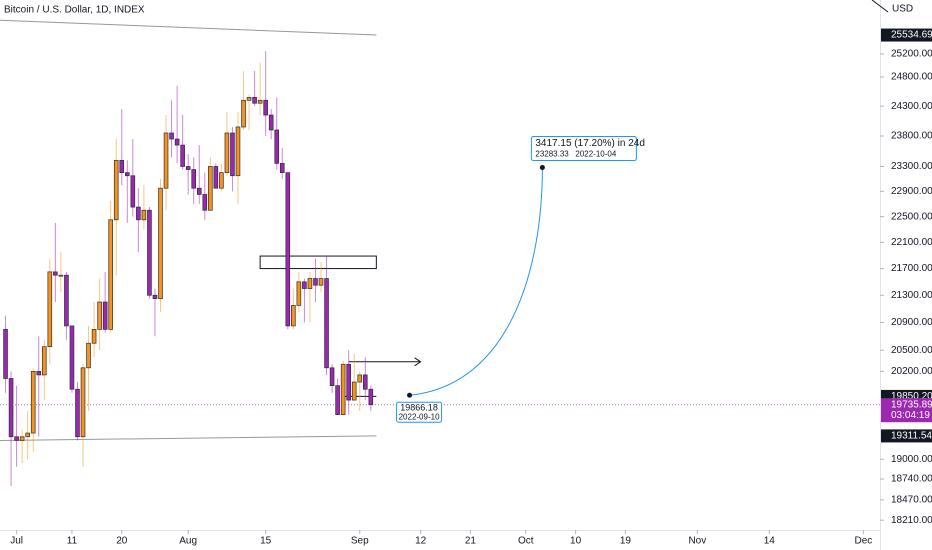 The height and width of the screenshot is (550, 932). Describe the element at coordinates (911, 499) in the screenshot. I see `y-tick-label: 18470.00` at that location.